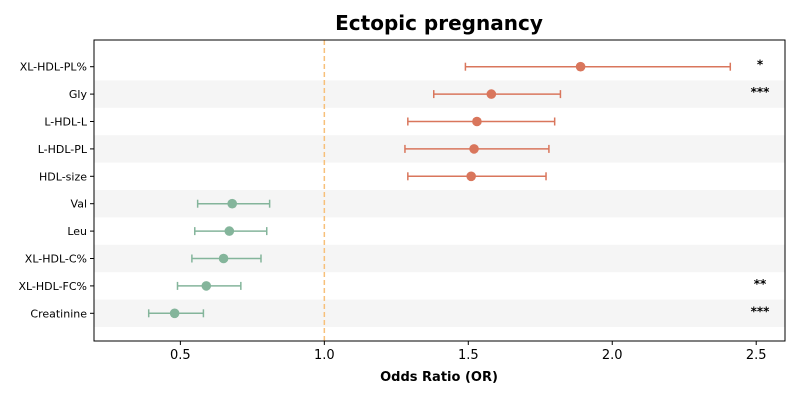  Describe the element at coordinates (63, 149) in the screenshot. I see `y-tick-label: L-HDL-PL` at that location.